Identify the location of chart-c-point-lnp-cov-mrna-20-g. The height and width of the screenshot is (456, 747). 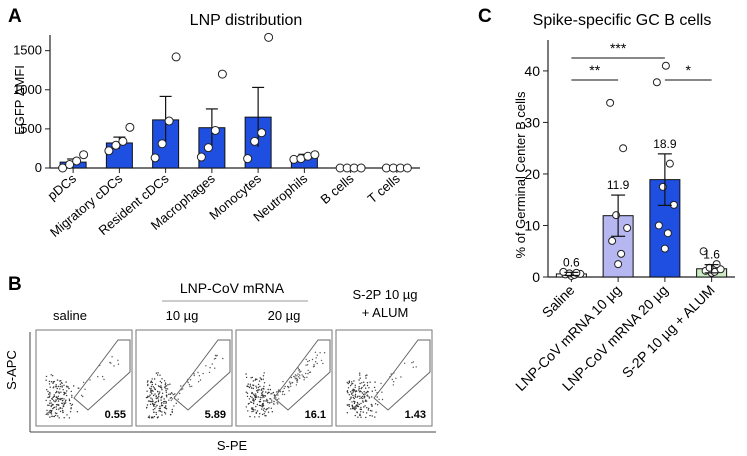
(656, 82).